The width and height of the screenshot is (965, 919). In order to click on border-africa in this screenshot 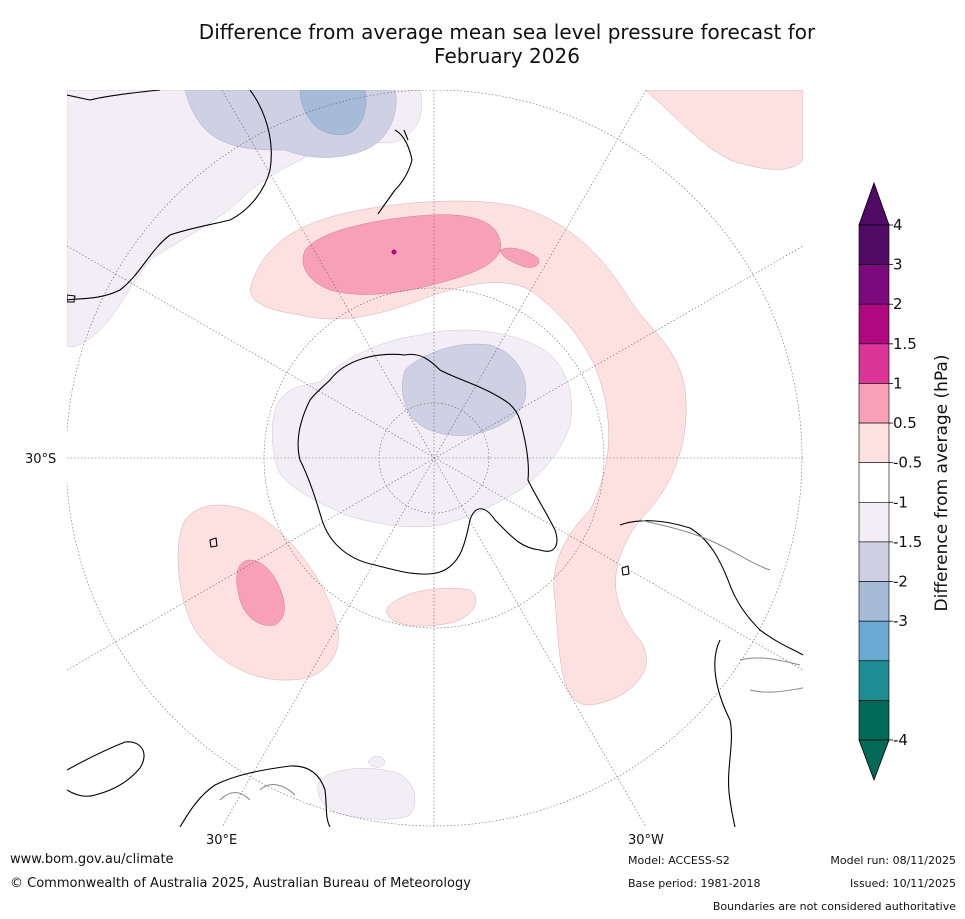, I will do `click(257, 792)`.